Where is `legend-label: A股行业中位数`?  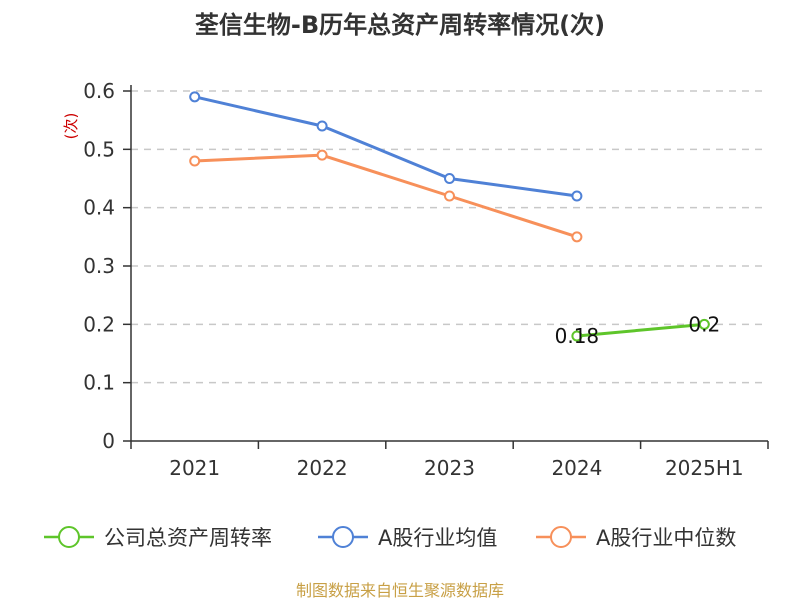
legend-label: A股行业中位数 is located at coordinates (666, 538).